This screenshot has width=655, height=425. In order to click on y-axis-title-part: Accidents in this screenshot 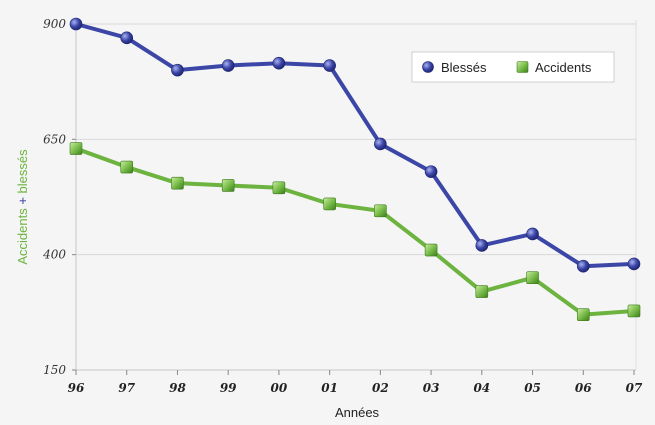, I will do `click(22, 236)`.